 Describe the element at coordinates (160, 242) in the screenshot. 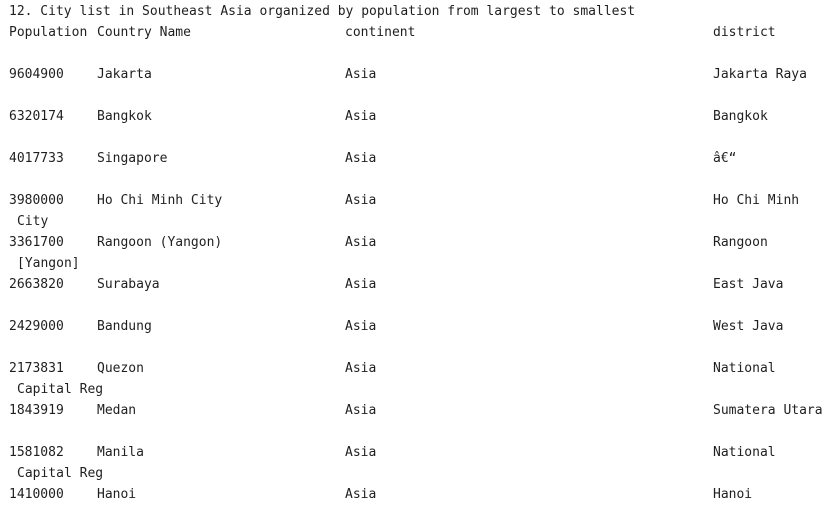

I see `city-name-cell: Rangoon (Yangon)` at that location.